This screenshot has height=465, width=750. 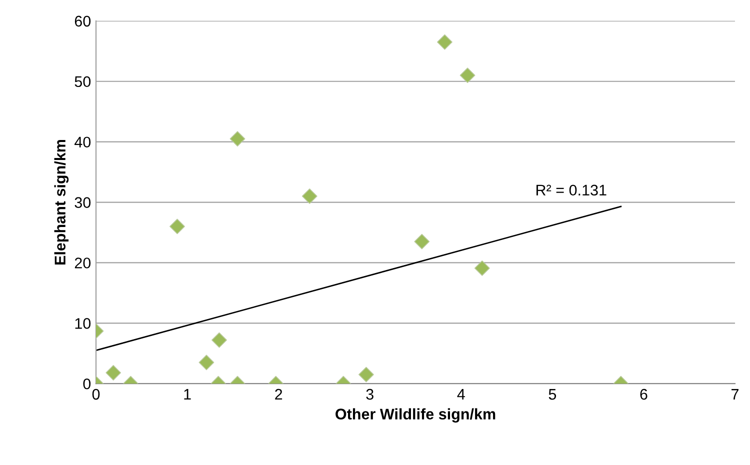 What do you see at coordinates (278, 394) in the screenshot?
I see `x-tick-label: 2` at bounding box center [278, 394].